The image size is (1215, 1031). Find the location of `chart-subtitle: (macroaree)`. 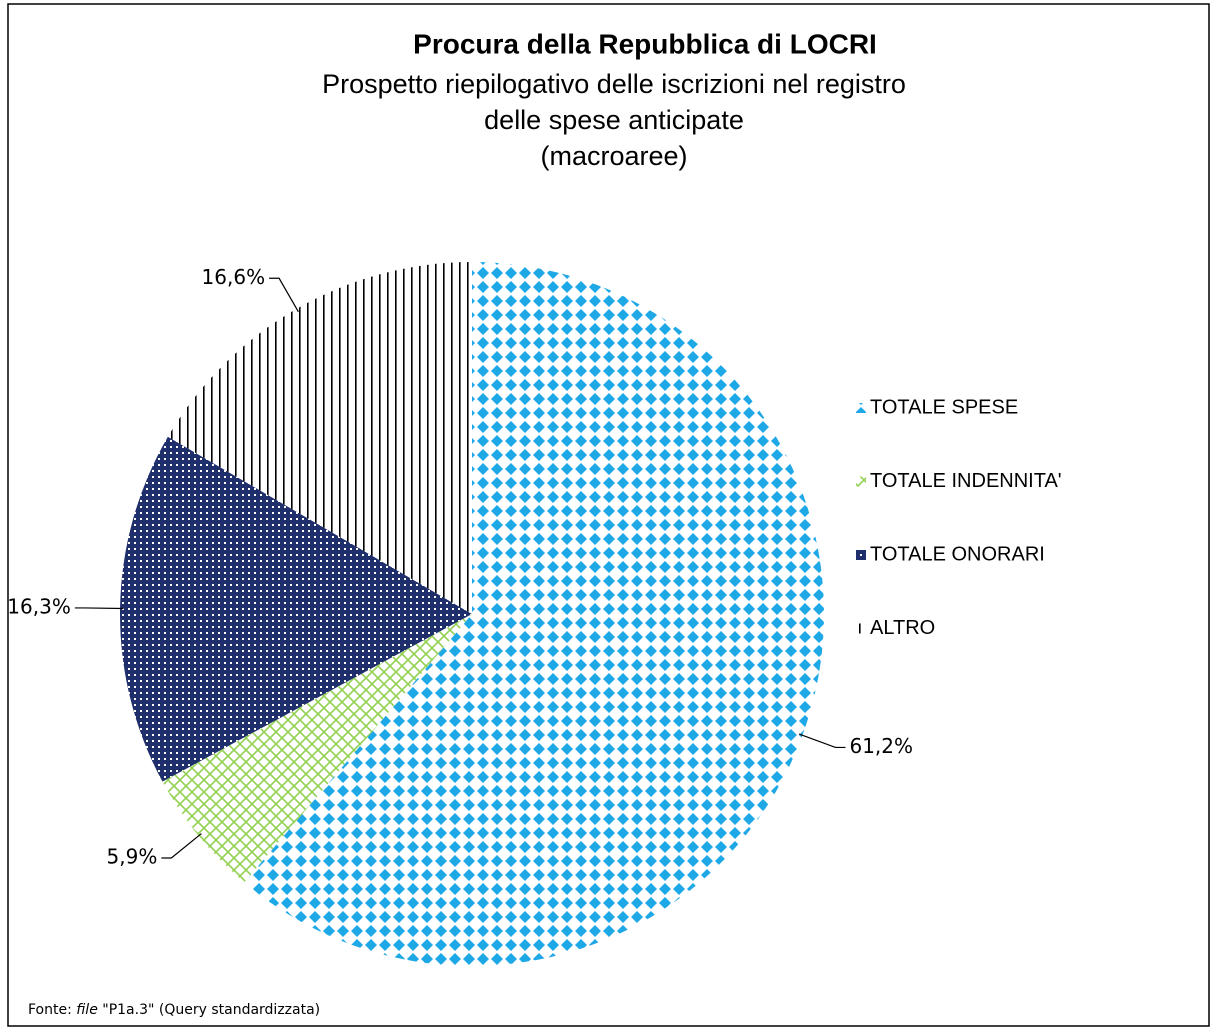

chart-subtitle: (macroaree) is located at coordinates (613, 156).